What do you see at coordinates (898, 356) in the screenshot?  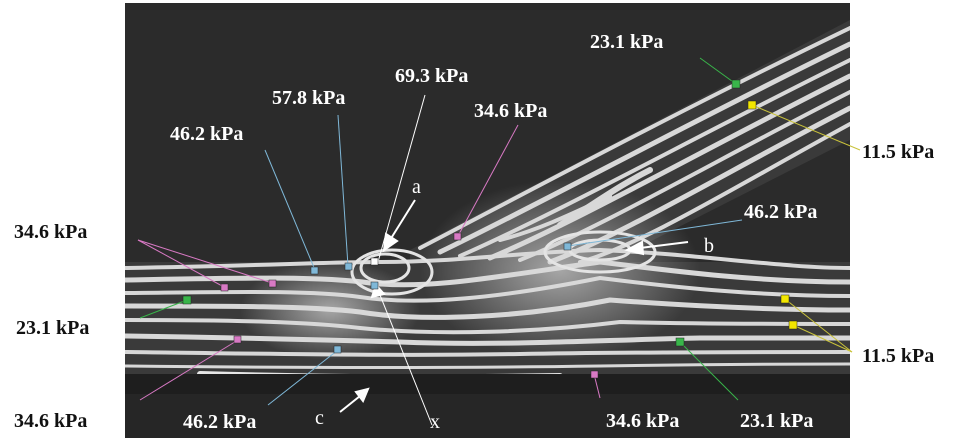 I see `label-11-5-right: 11.5 kPa` at bounding box center [898, 356].